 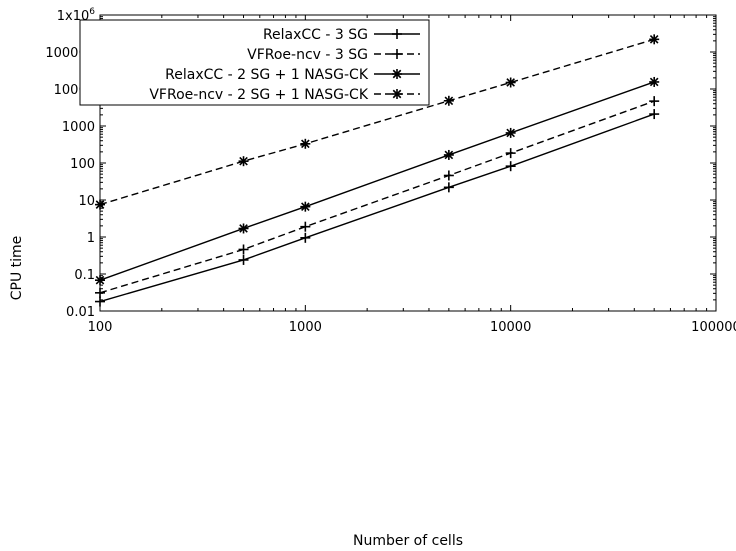 What do you see at coordinates (315, 35) in the screenshot?
I see `legend-label: RelaxCC - 3 SG` at bounding box center [315, 35].